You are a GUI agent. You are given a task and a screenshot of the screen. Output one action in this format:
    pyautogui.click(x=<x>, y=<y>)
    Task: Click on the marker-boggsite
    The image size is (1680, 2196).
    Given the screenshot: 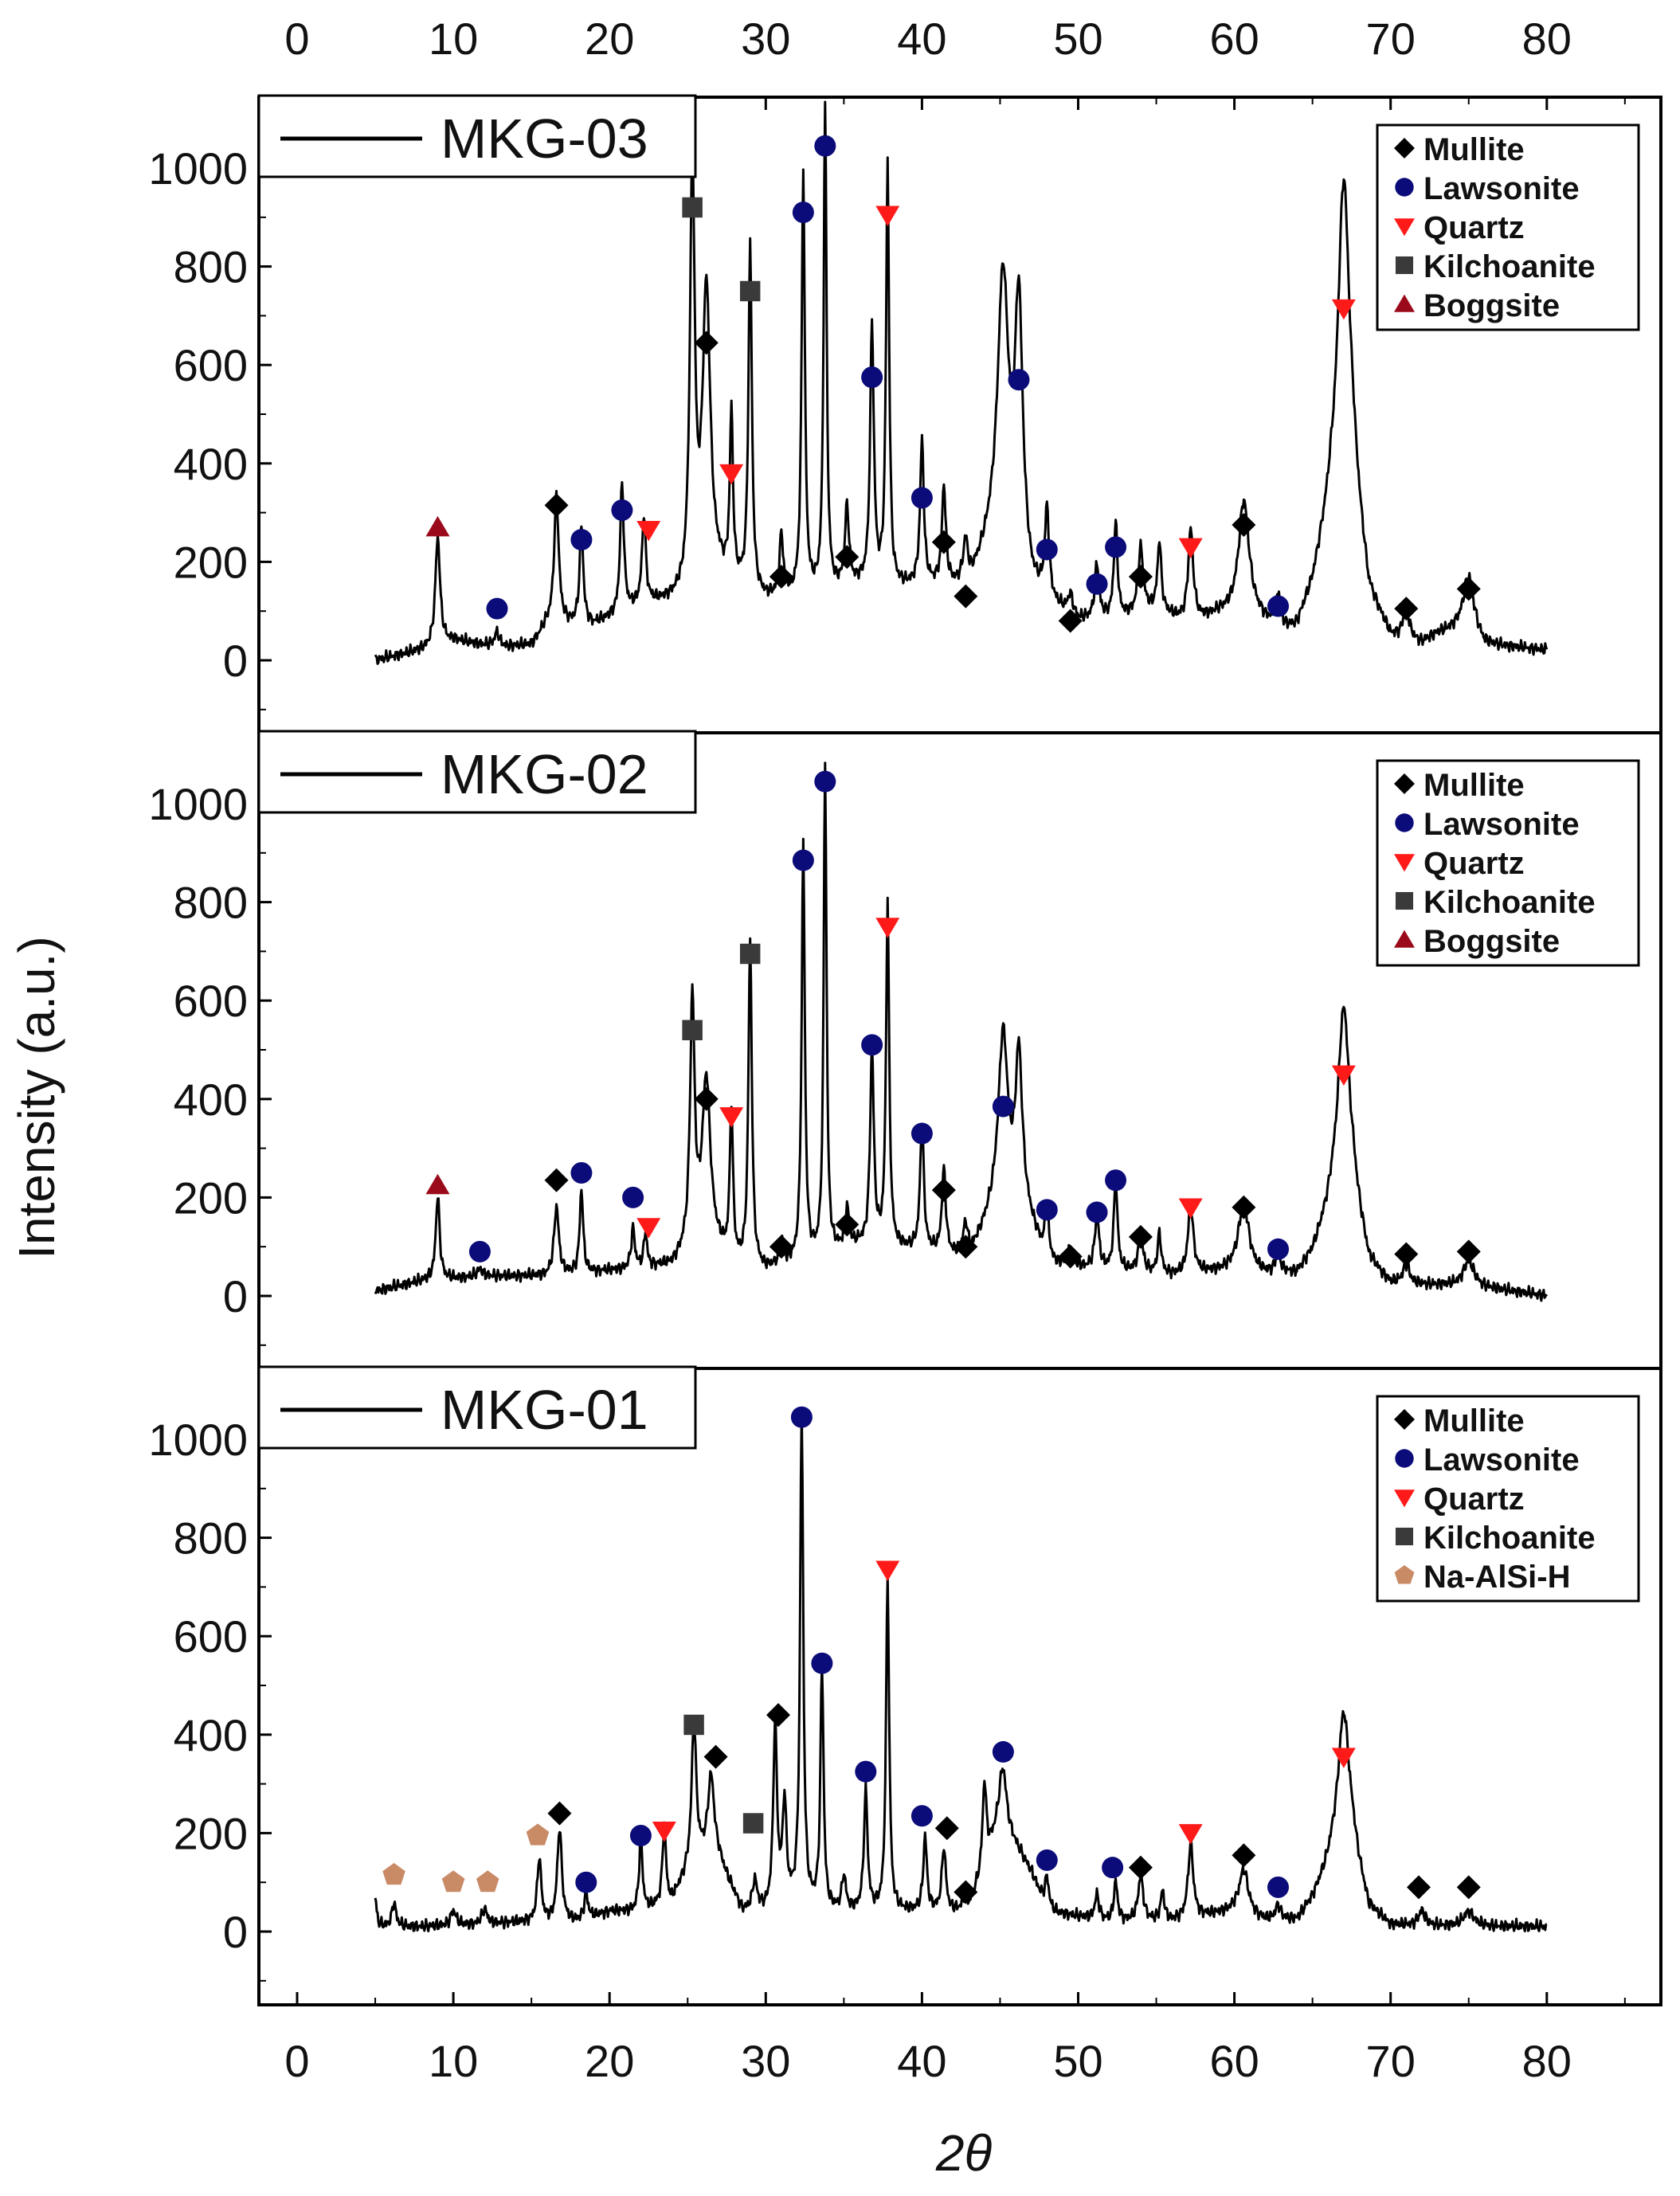 What is the action you would take?
    pyautogui.click(x=437, y=1184)
    